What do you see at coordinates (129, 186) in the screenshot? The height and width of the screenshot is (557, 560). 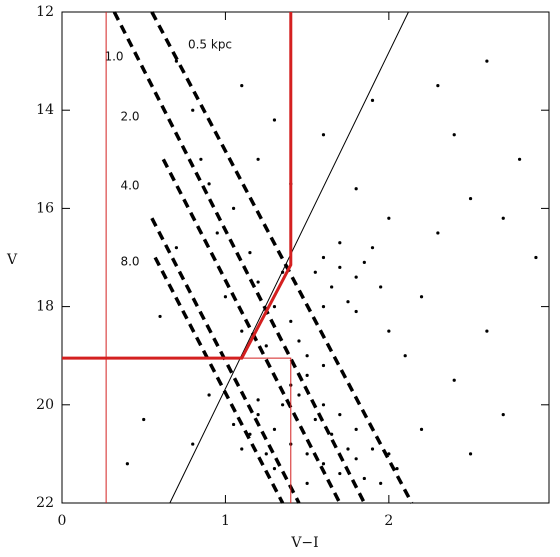 I see `distance-label: 4.0` at bounding box center [129, 186].